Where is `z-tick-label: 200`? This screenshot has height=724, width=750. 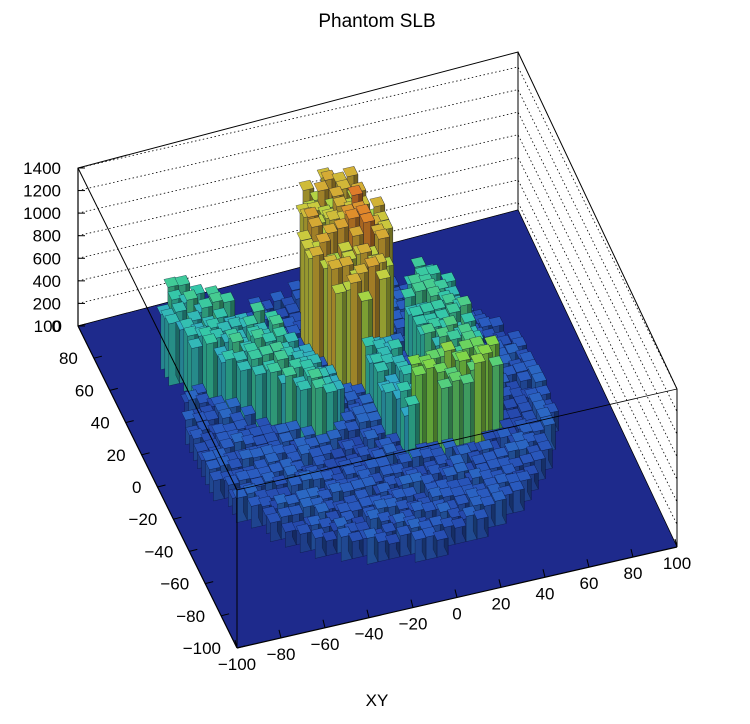
z-tick-label: 200 is located at coordinates (47, 303).